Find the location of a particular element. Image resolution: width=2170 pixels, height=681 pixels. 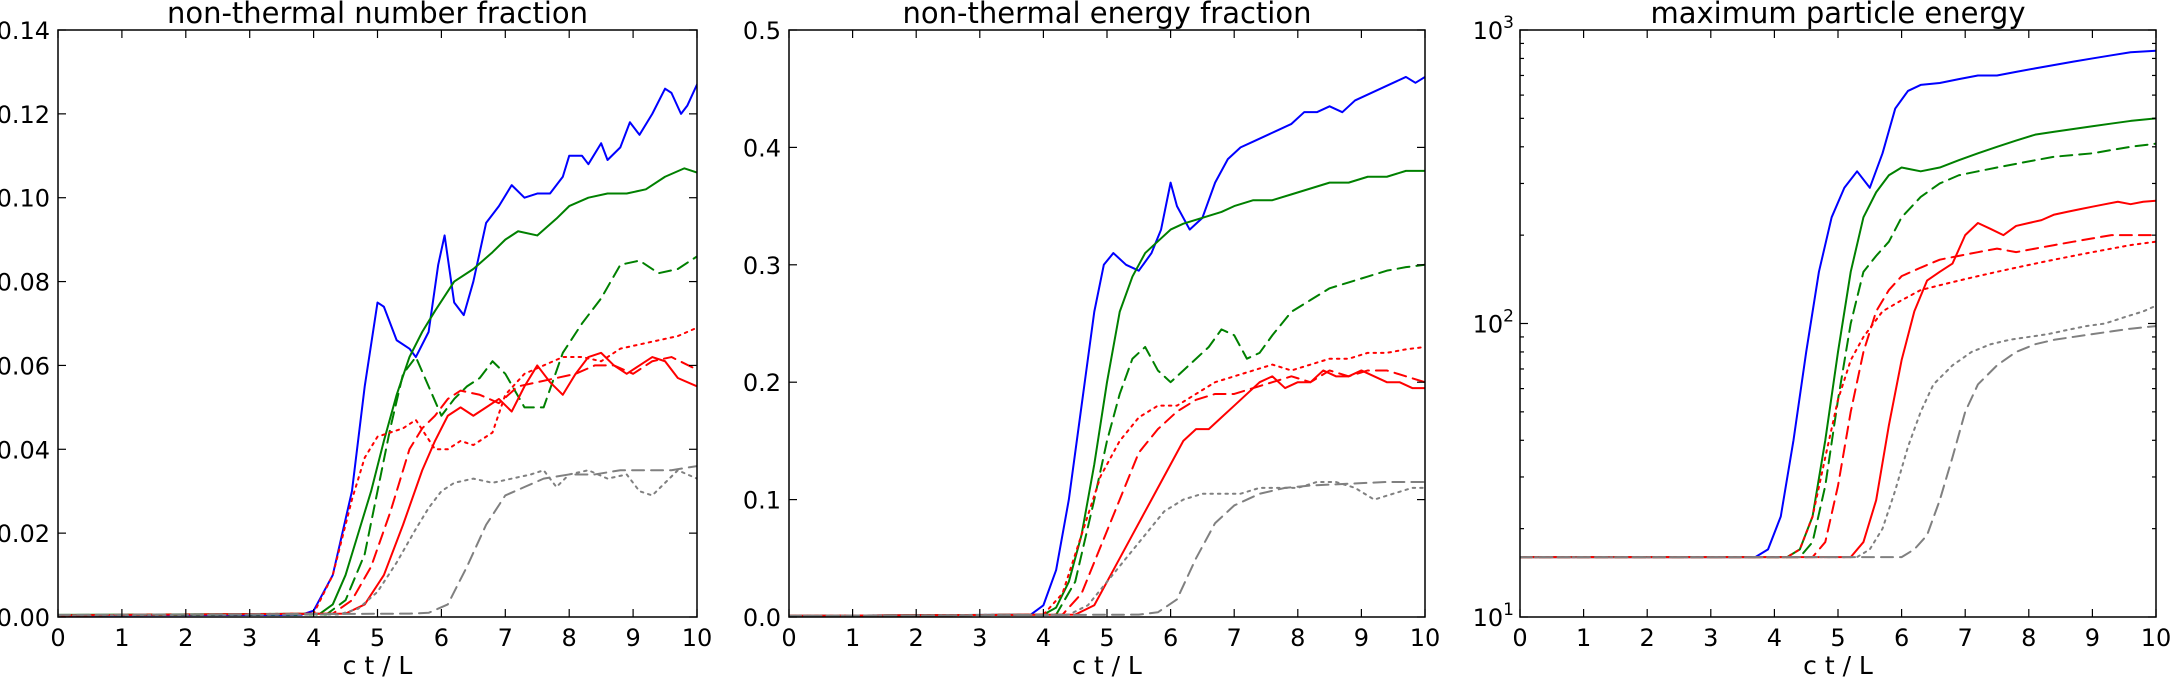

y-tick-label: 0.0 is located at coordinates (762, 618).